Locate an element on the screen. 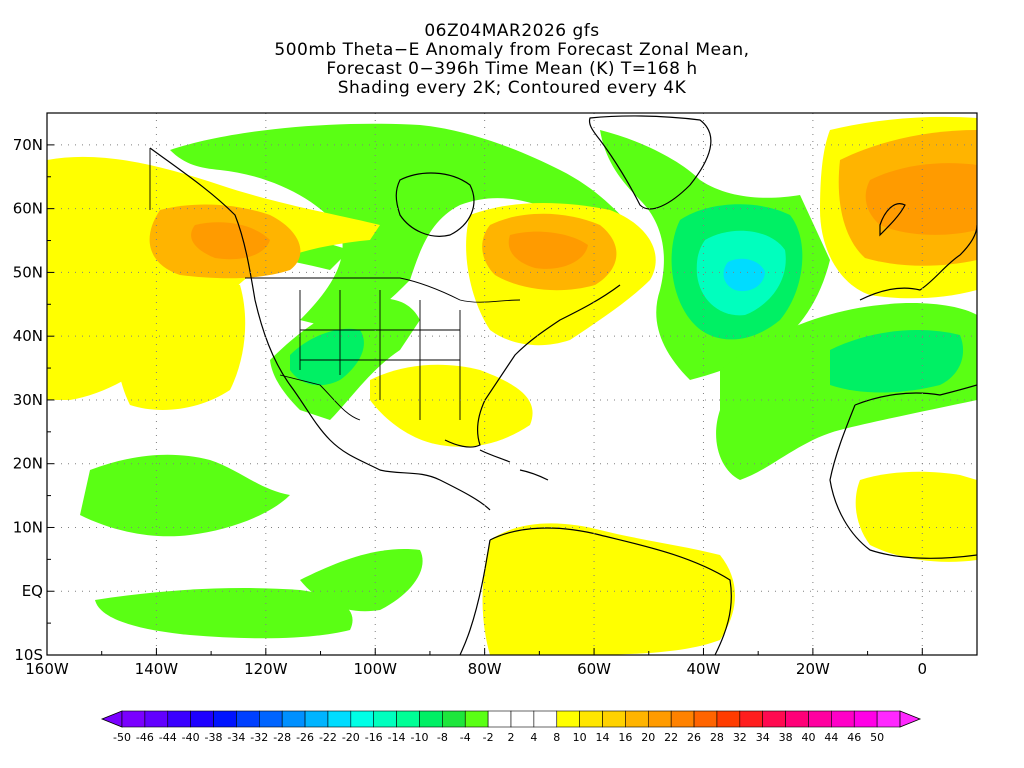 The image size is (1024, 768). colorbar-label: -10 is located at coordinates (419, 737).